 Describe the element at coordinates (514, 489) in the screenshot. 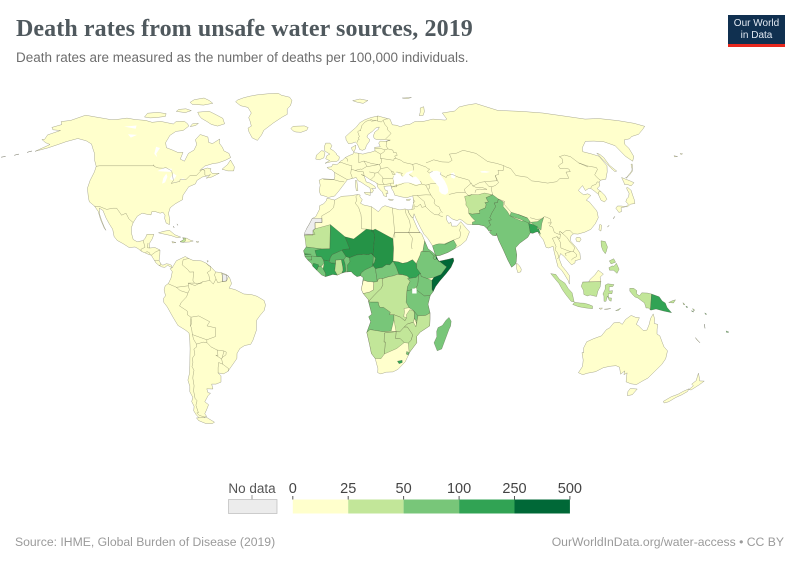

I see `svg-text: 250` at that location.